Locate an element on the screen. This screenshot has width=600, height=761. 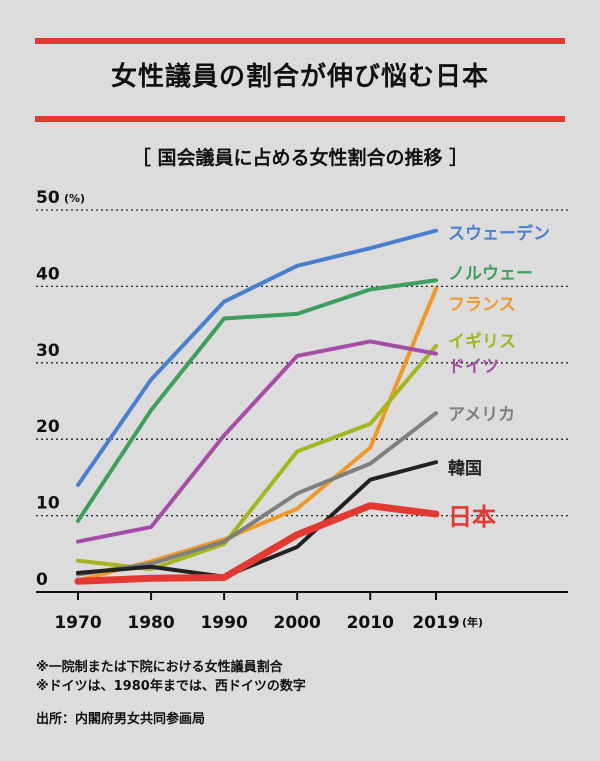
y-tick-label-20: 20 is located at coordinates (48, 427).